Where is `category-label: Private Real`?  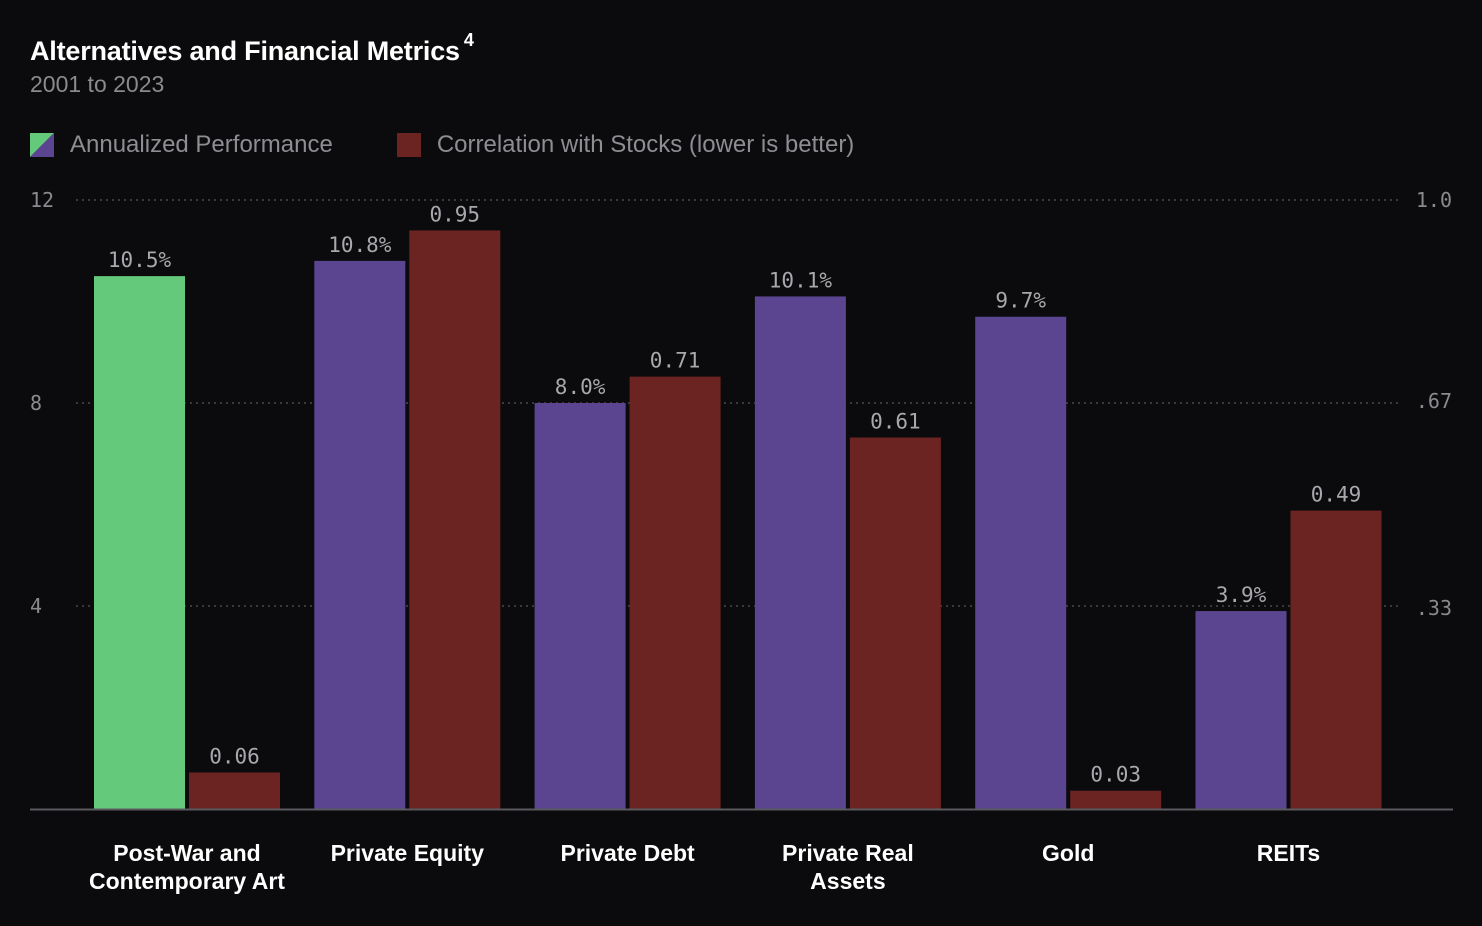
category-label: Private Real is located at coordinates (848, 853).